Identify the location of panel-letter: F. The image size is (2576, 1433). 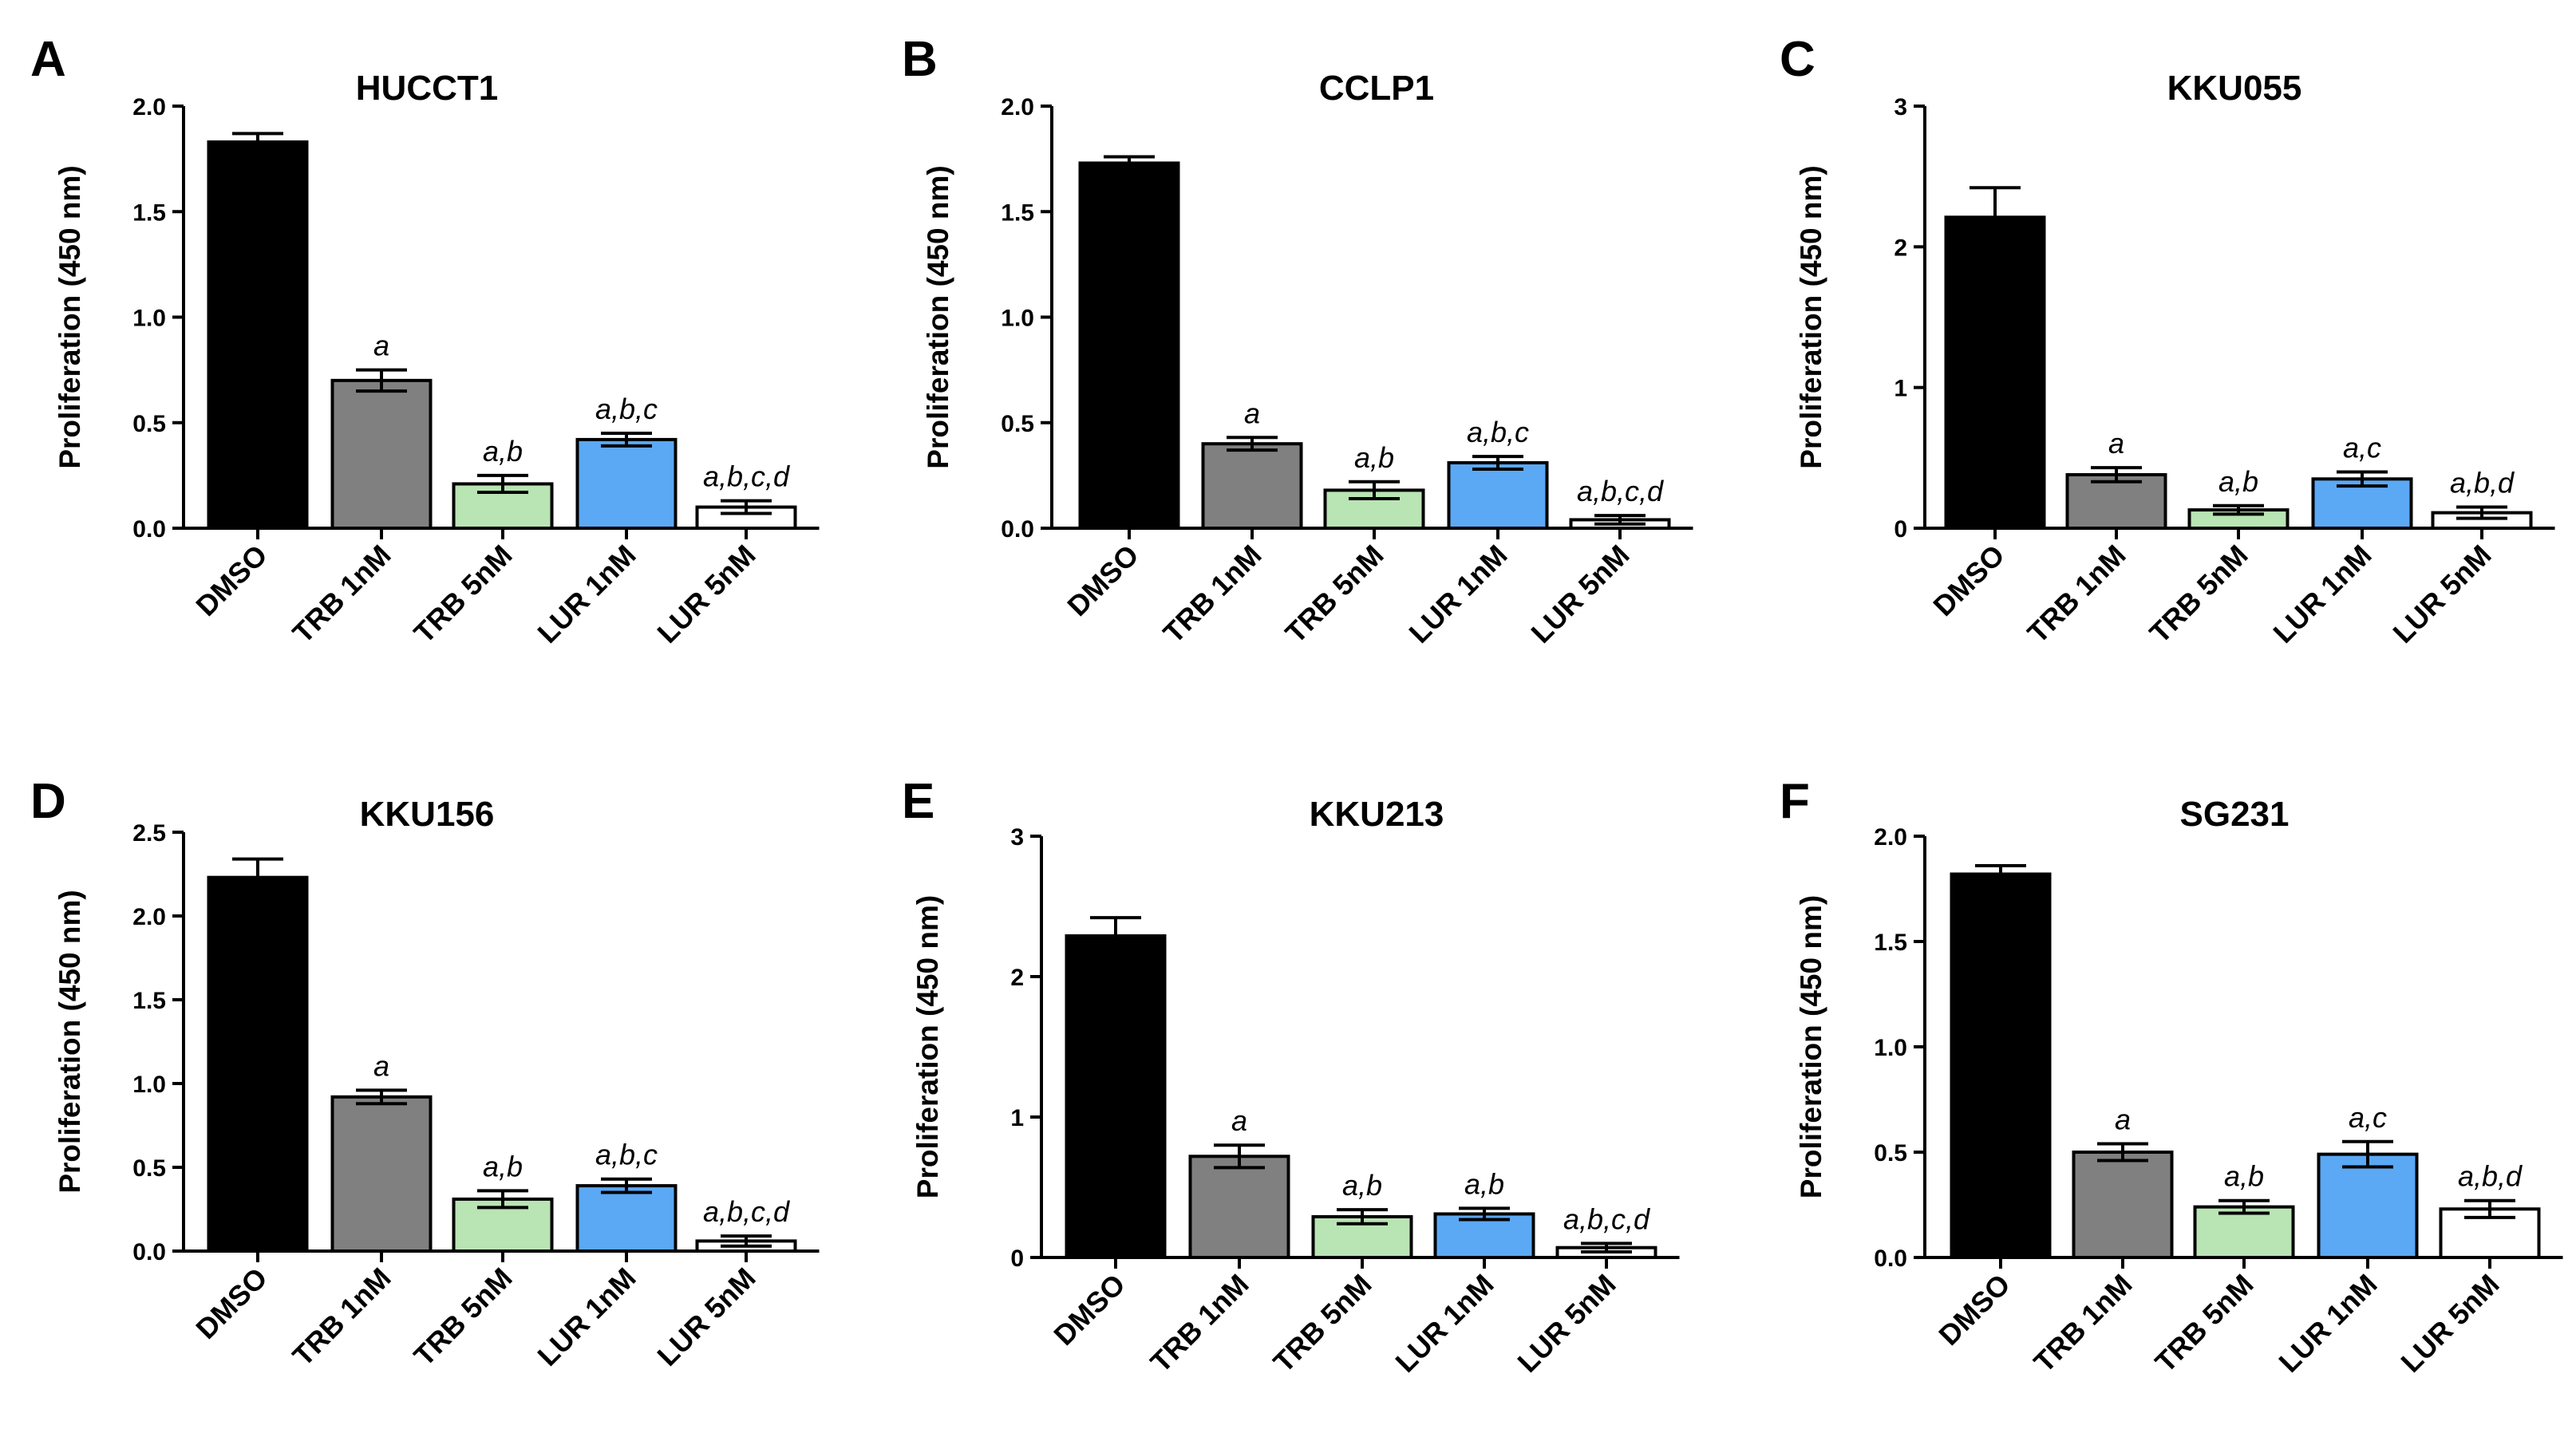
(1795, 802).